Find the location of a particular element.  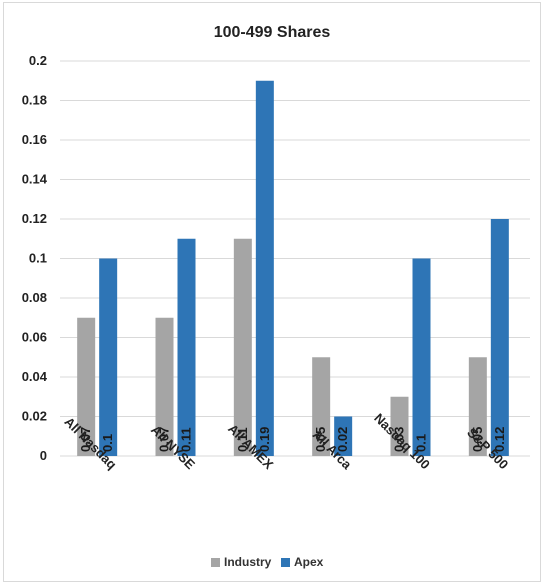

data-label: 0.03 is located at coordinates (399, 439).